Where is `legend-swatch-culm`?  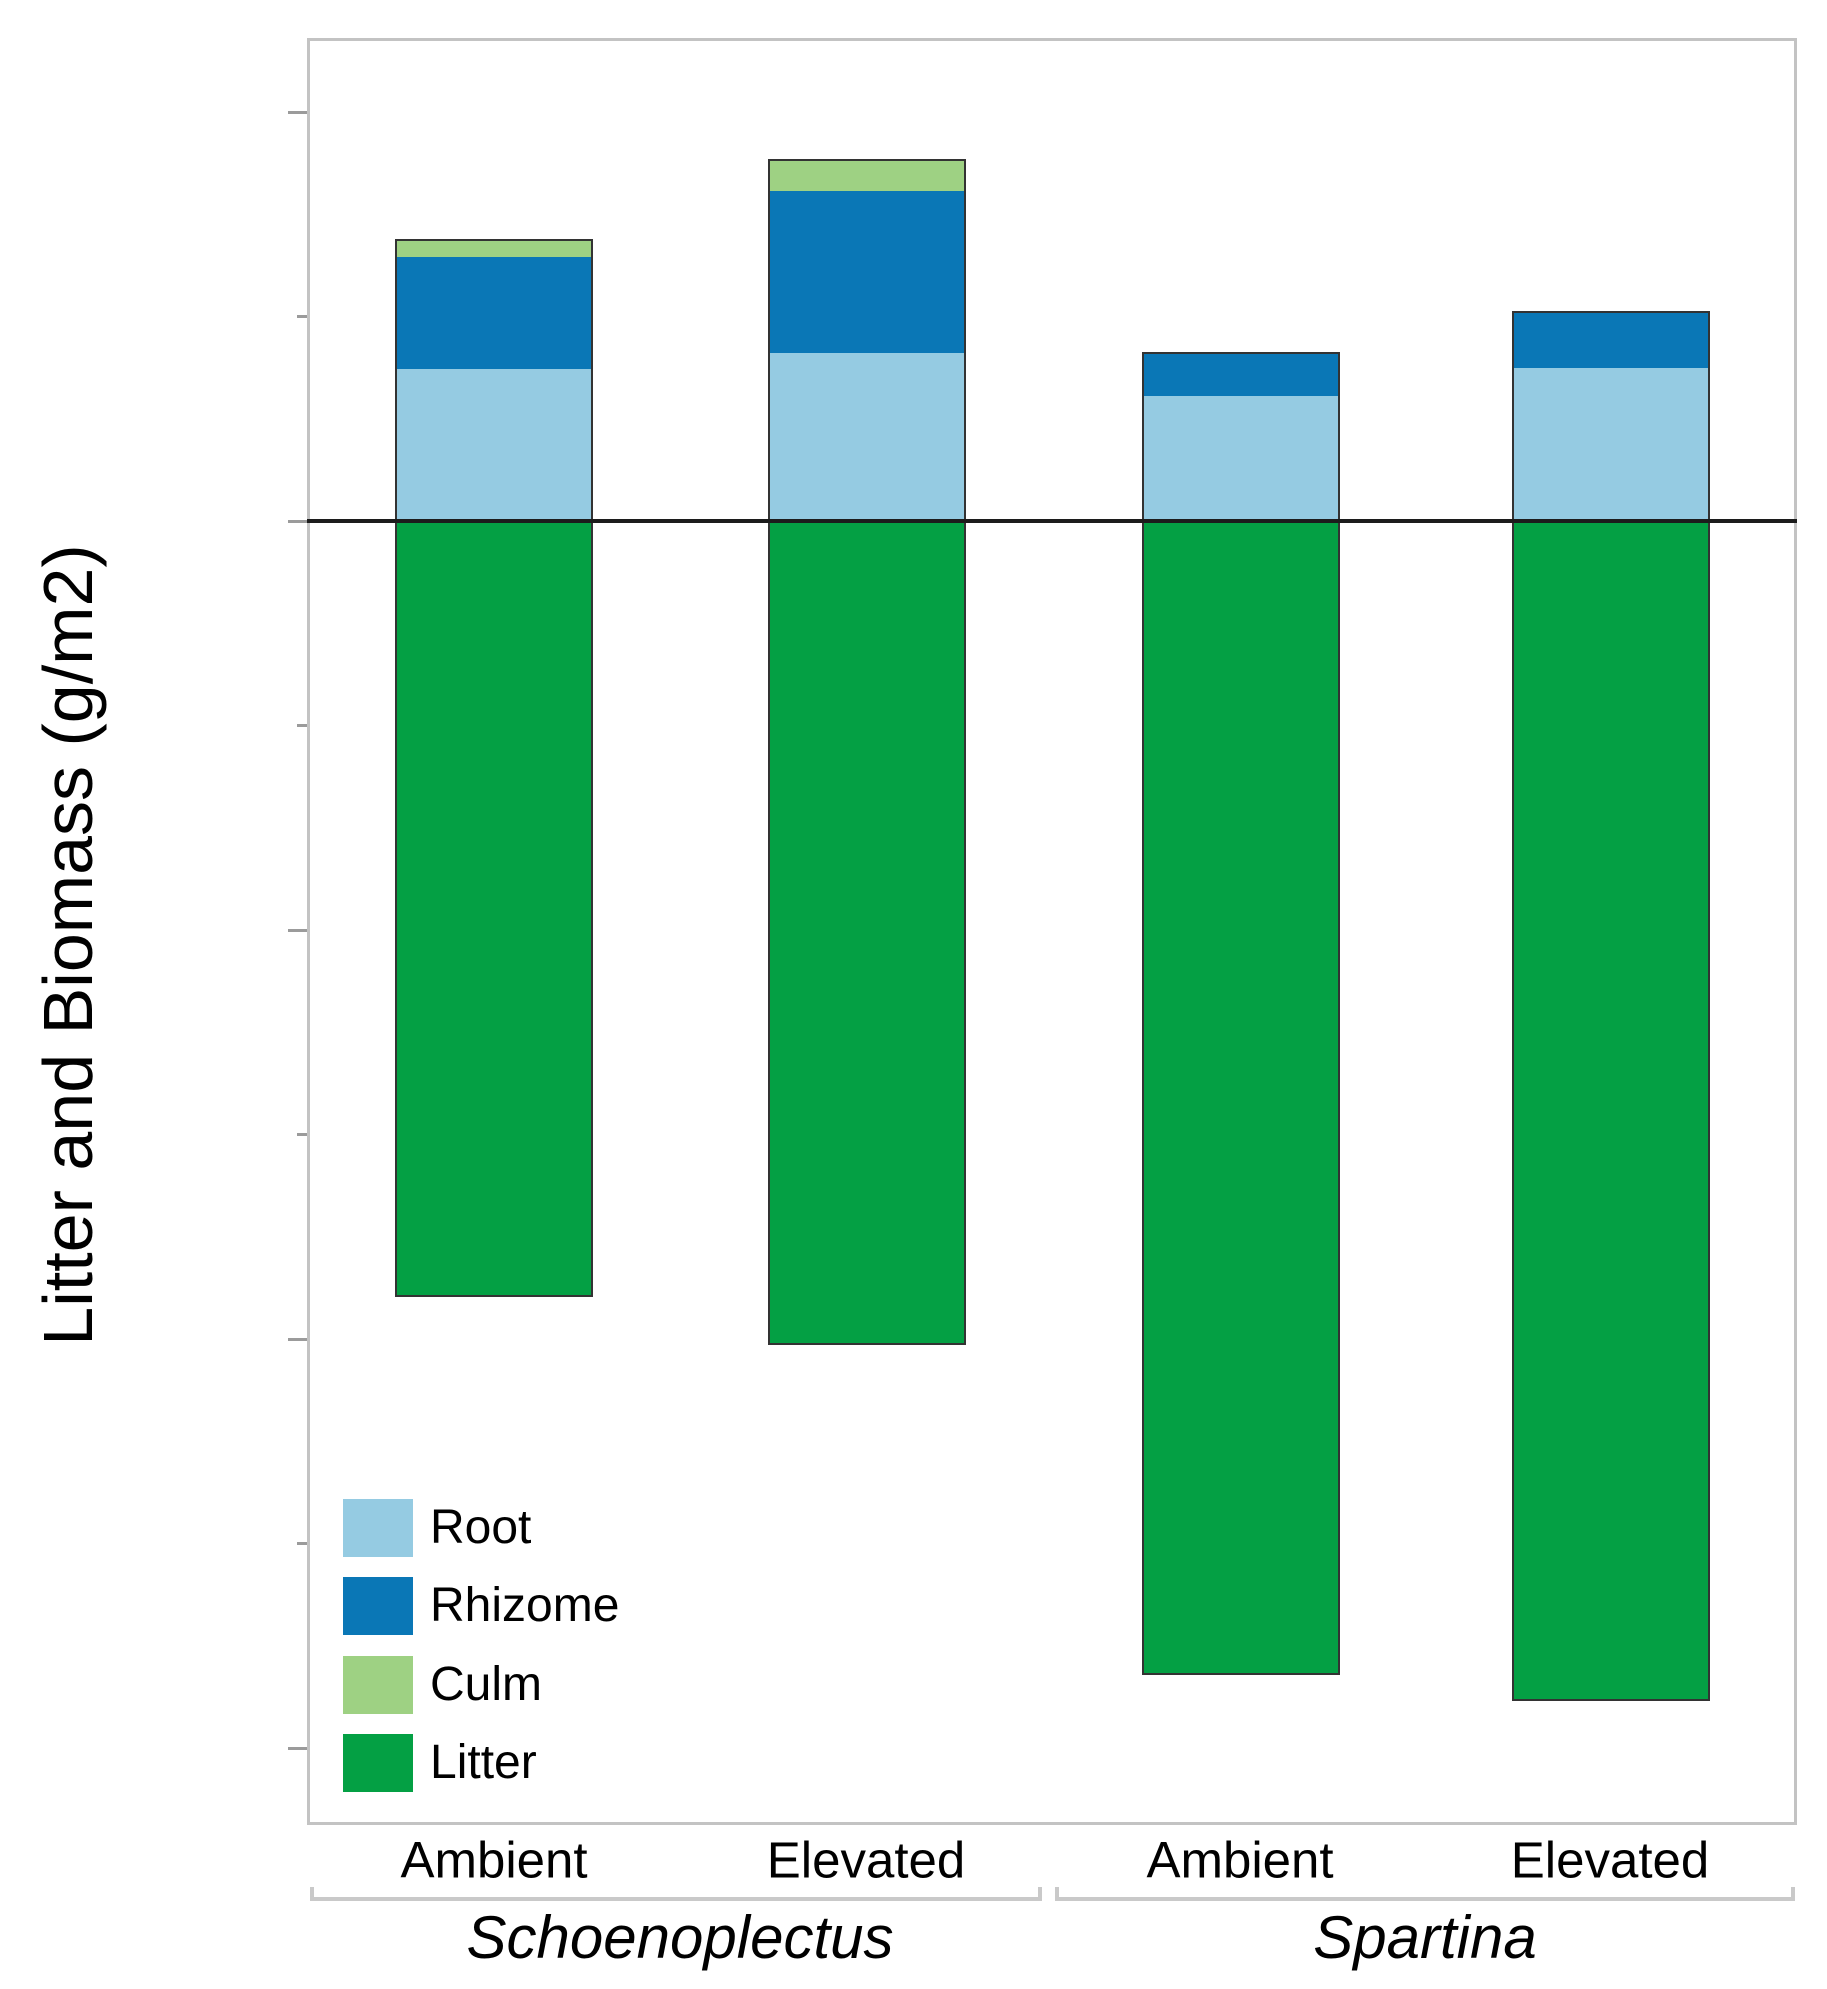 legend-swatch-culm is located at coordinates (378, 1685).